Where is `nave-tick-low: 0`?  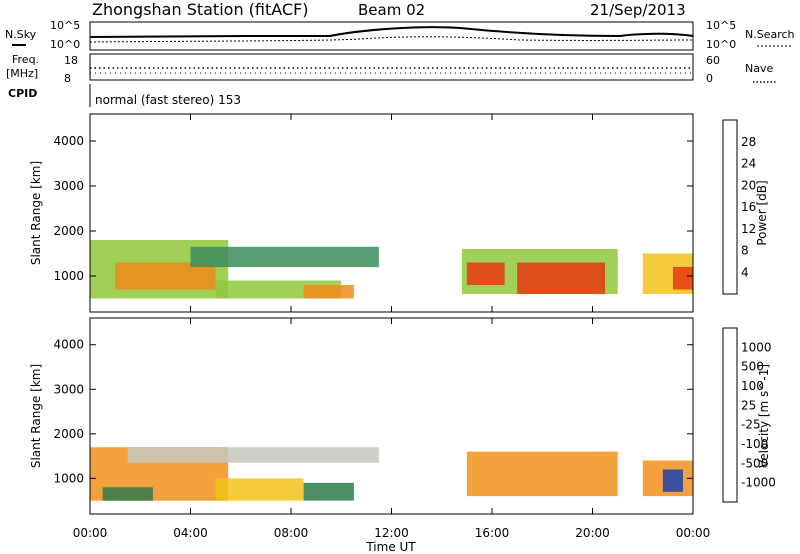
nave-tick-low: 0 is located at coordinates (709, 78).